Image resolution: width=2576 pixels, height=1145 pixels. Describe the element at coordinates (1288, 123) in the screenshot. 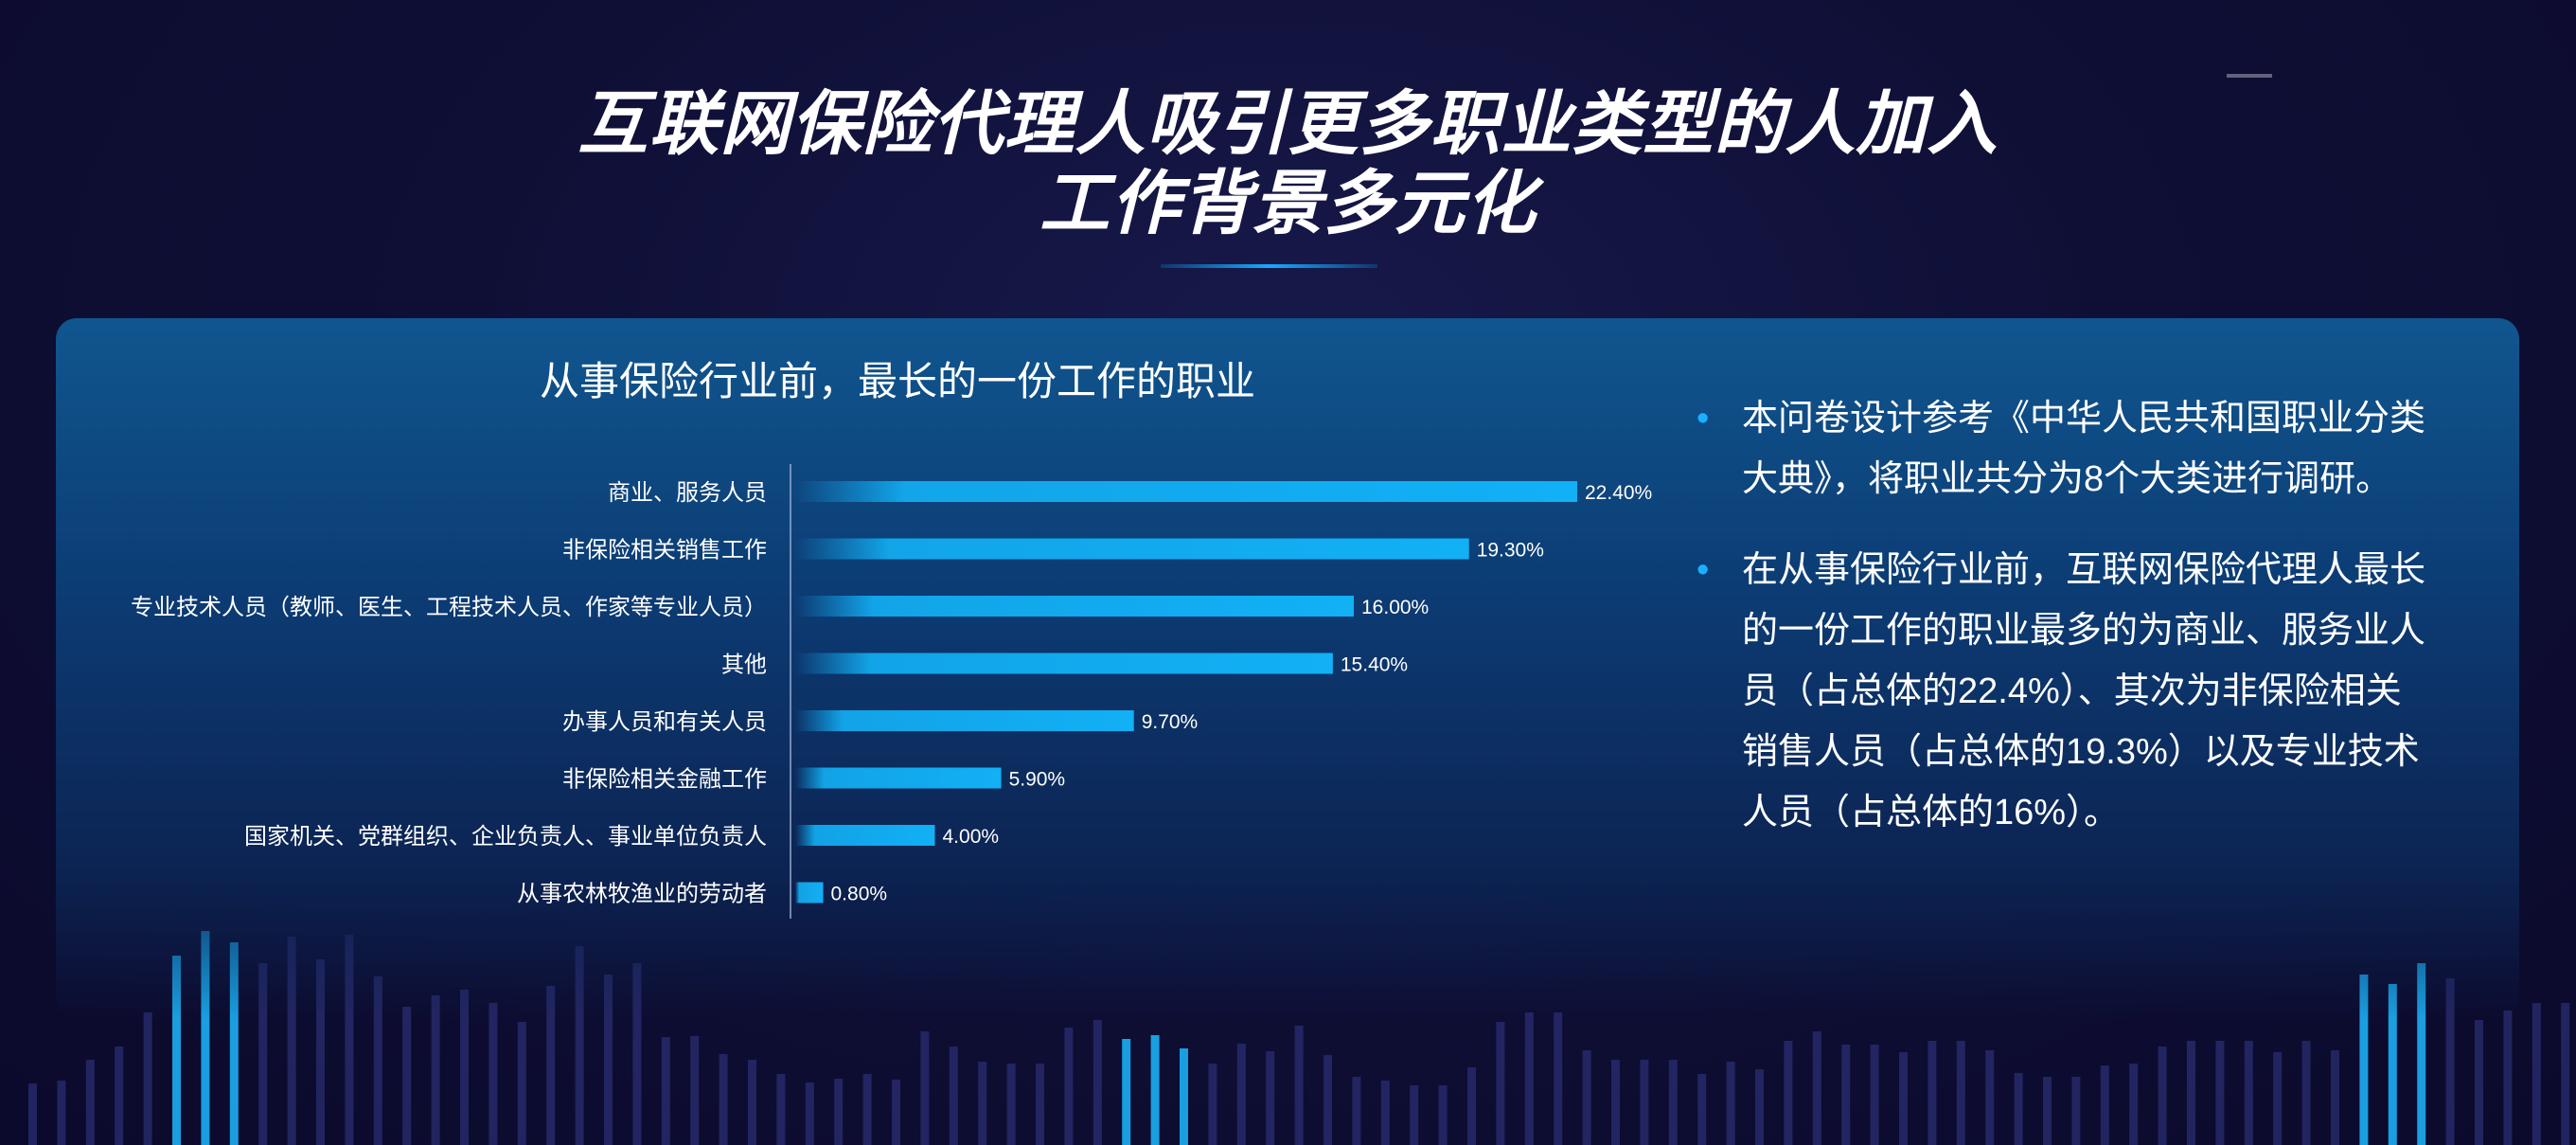

I see `page-title-line-1: 互联网保险代理人吸引更多职业类型的人加入` at that location.